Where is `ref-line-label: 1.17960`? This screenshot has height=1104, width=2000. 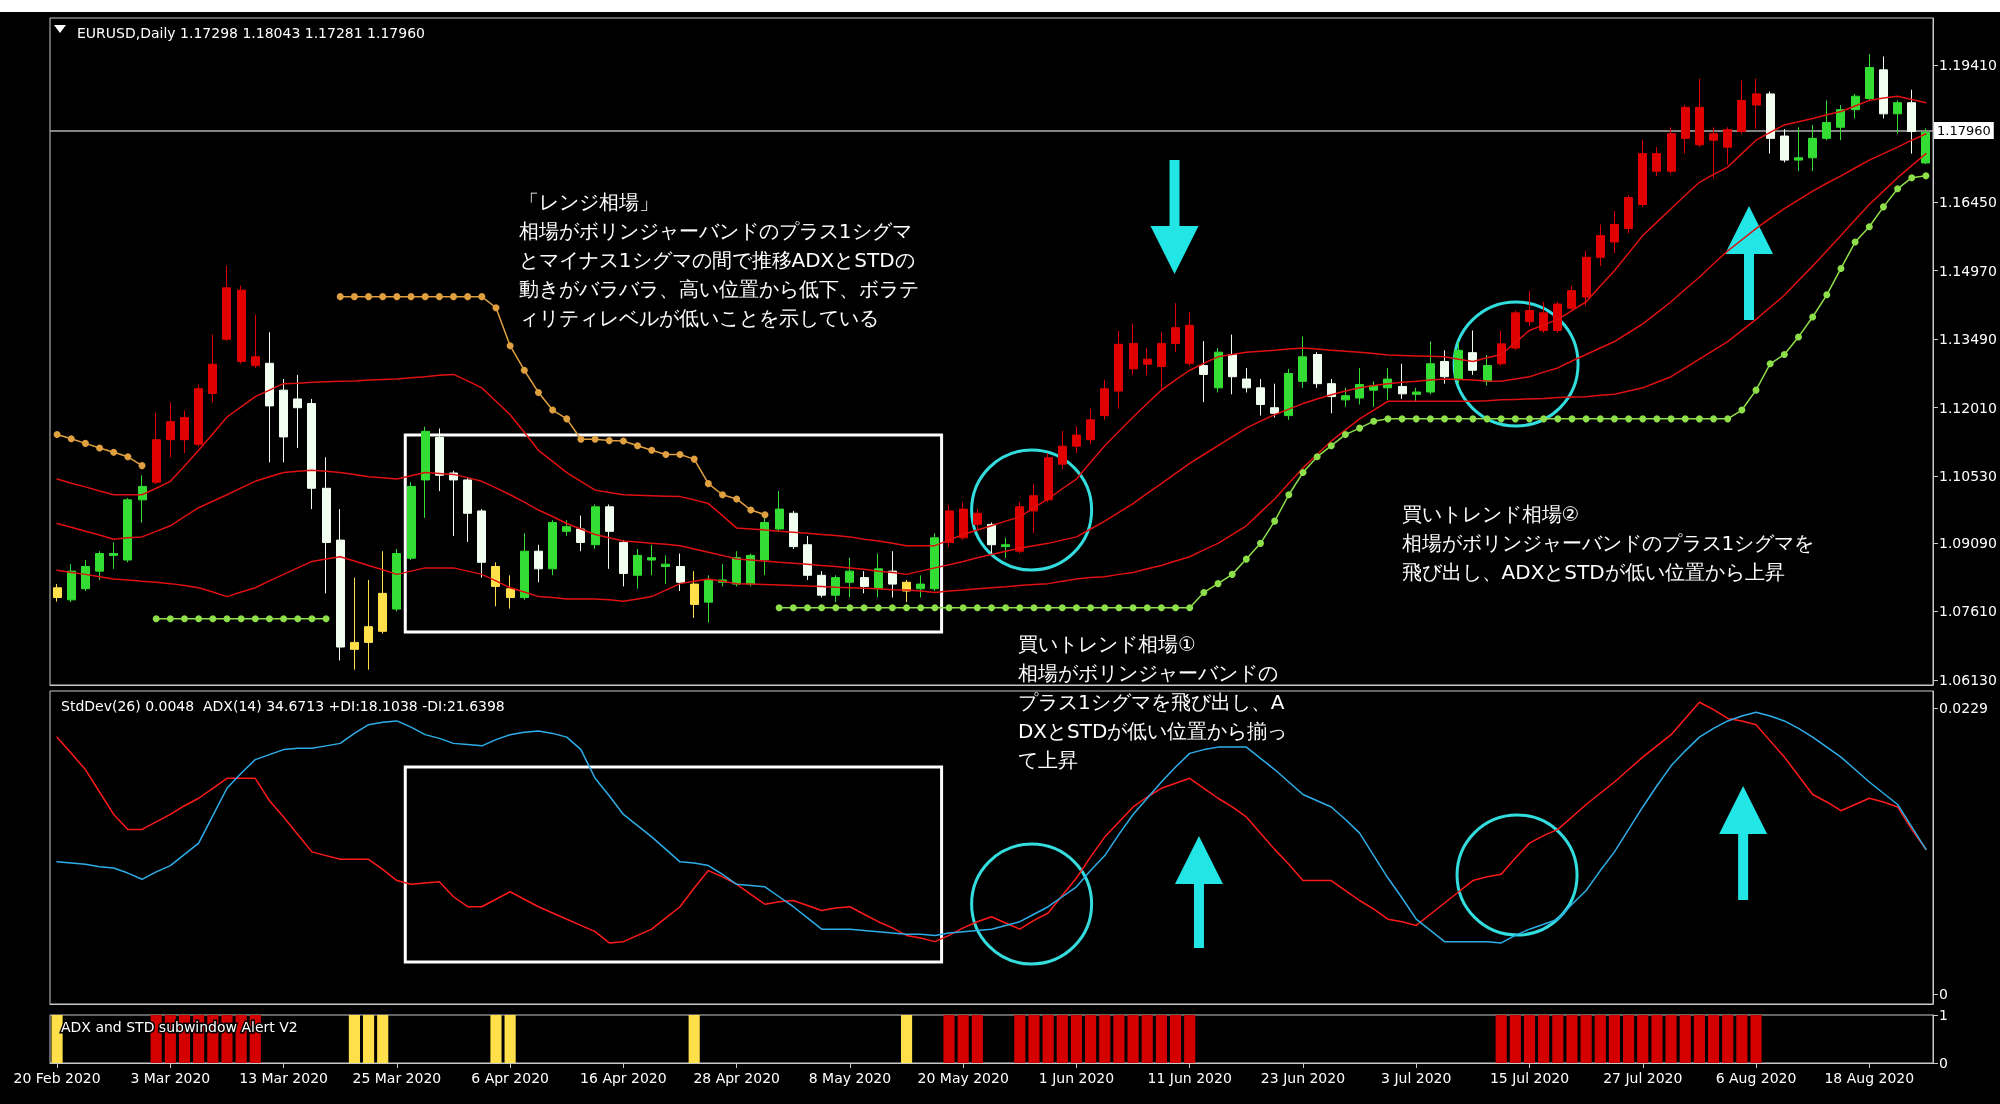 ref-line-label: 1.17960 is located at coordinates (1964, 130).